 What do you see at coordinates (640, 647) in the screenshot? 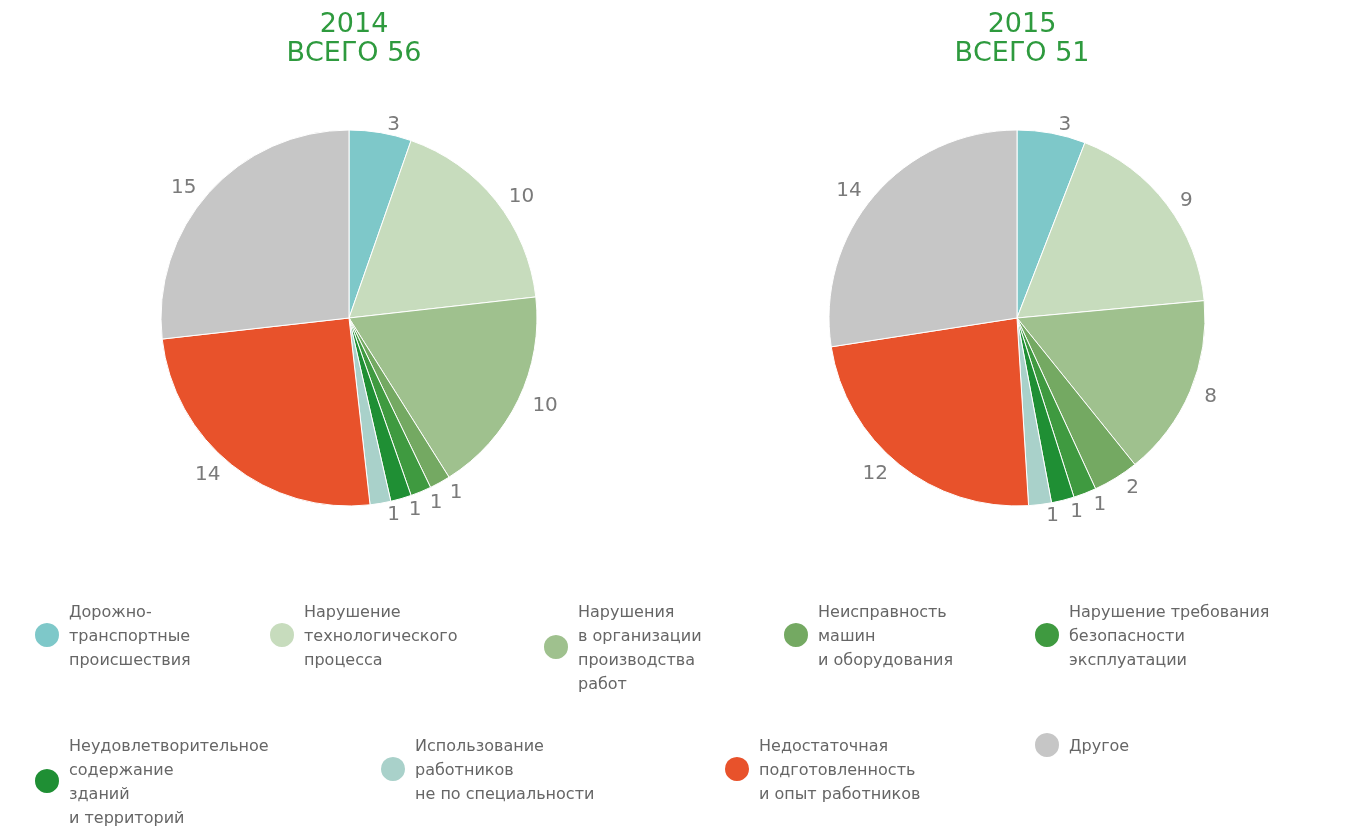
I see `legend-label: Нарушения в организации производства работ` at bounding box center [640, 647].